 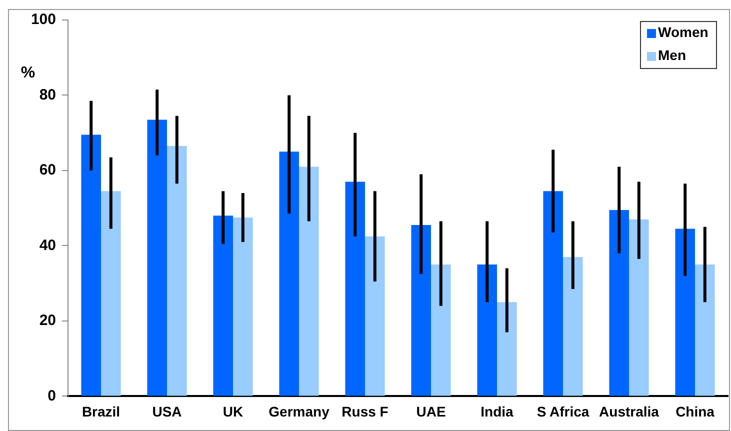 I want to click on x-tick-label: Russ F, so click(x=365, y=411).